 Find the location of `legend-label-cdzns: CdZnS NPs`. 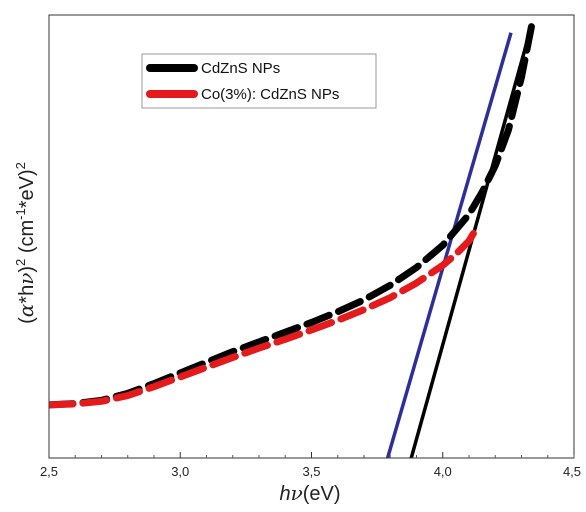

legend-label-cdzns: CdZnS NPs is located at coordinates (240, 68).